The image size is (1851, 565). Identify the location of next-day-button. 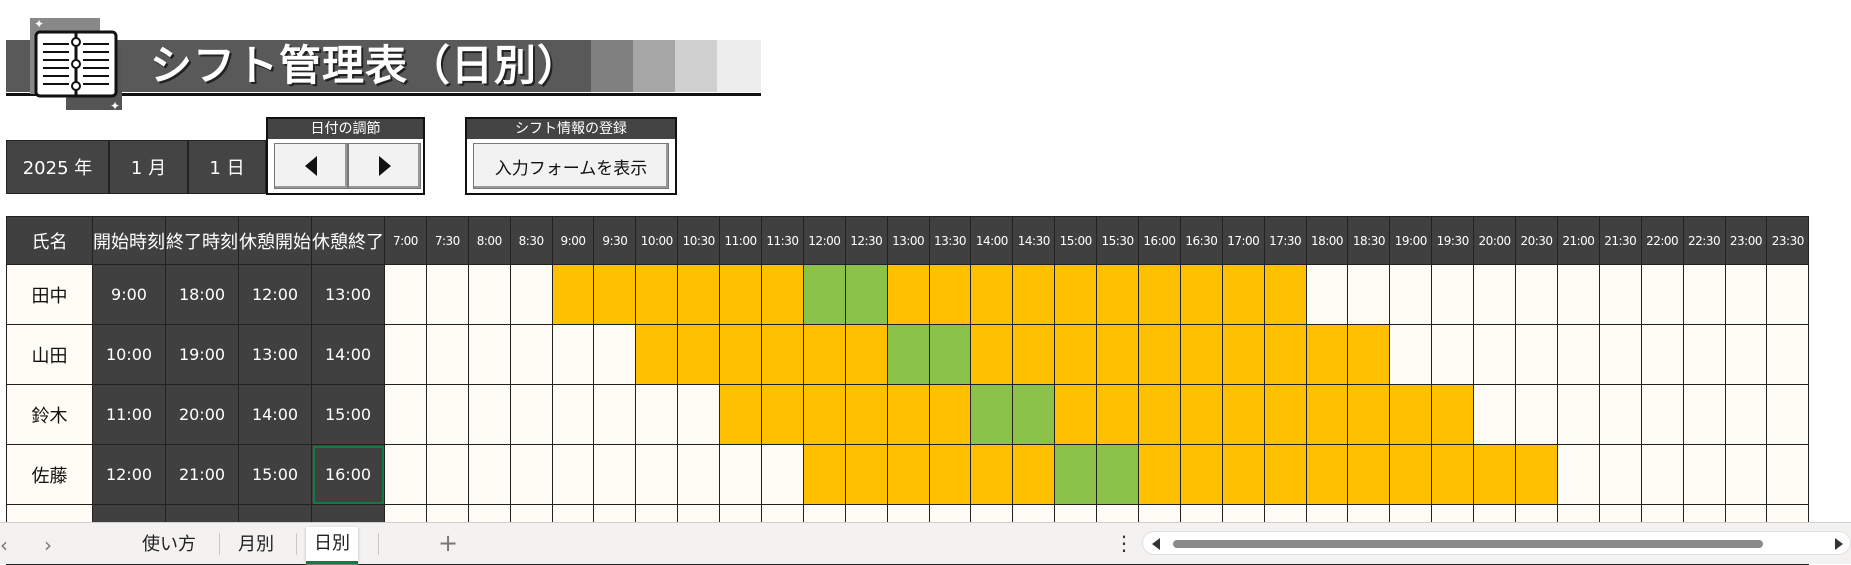
(384, 166).